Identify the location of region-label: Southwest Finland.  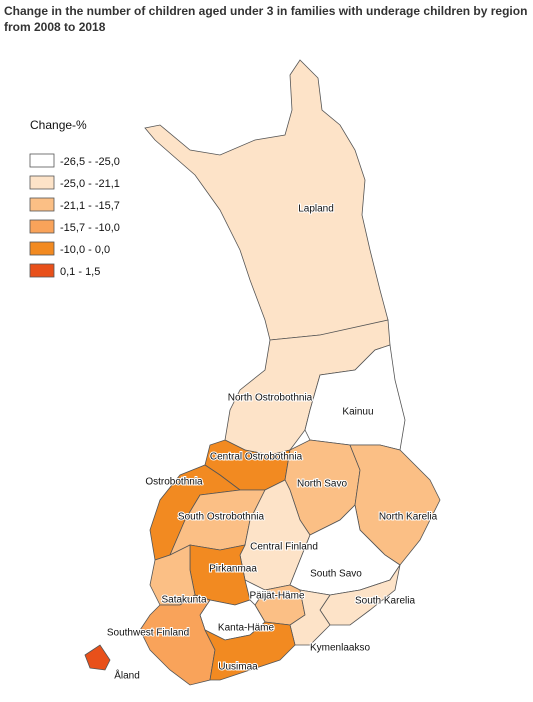
(148, 633).